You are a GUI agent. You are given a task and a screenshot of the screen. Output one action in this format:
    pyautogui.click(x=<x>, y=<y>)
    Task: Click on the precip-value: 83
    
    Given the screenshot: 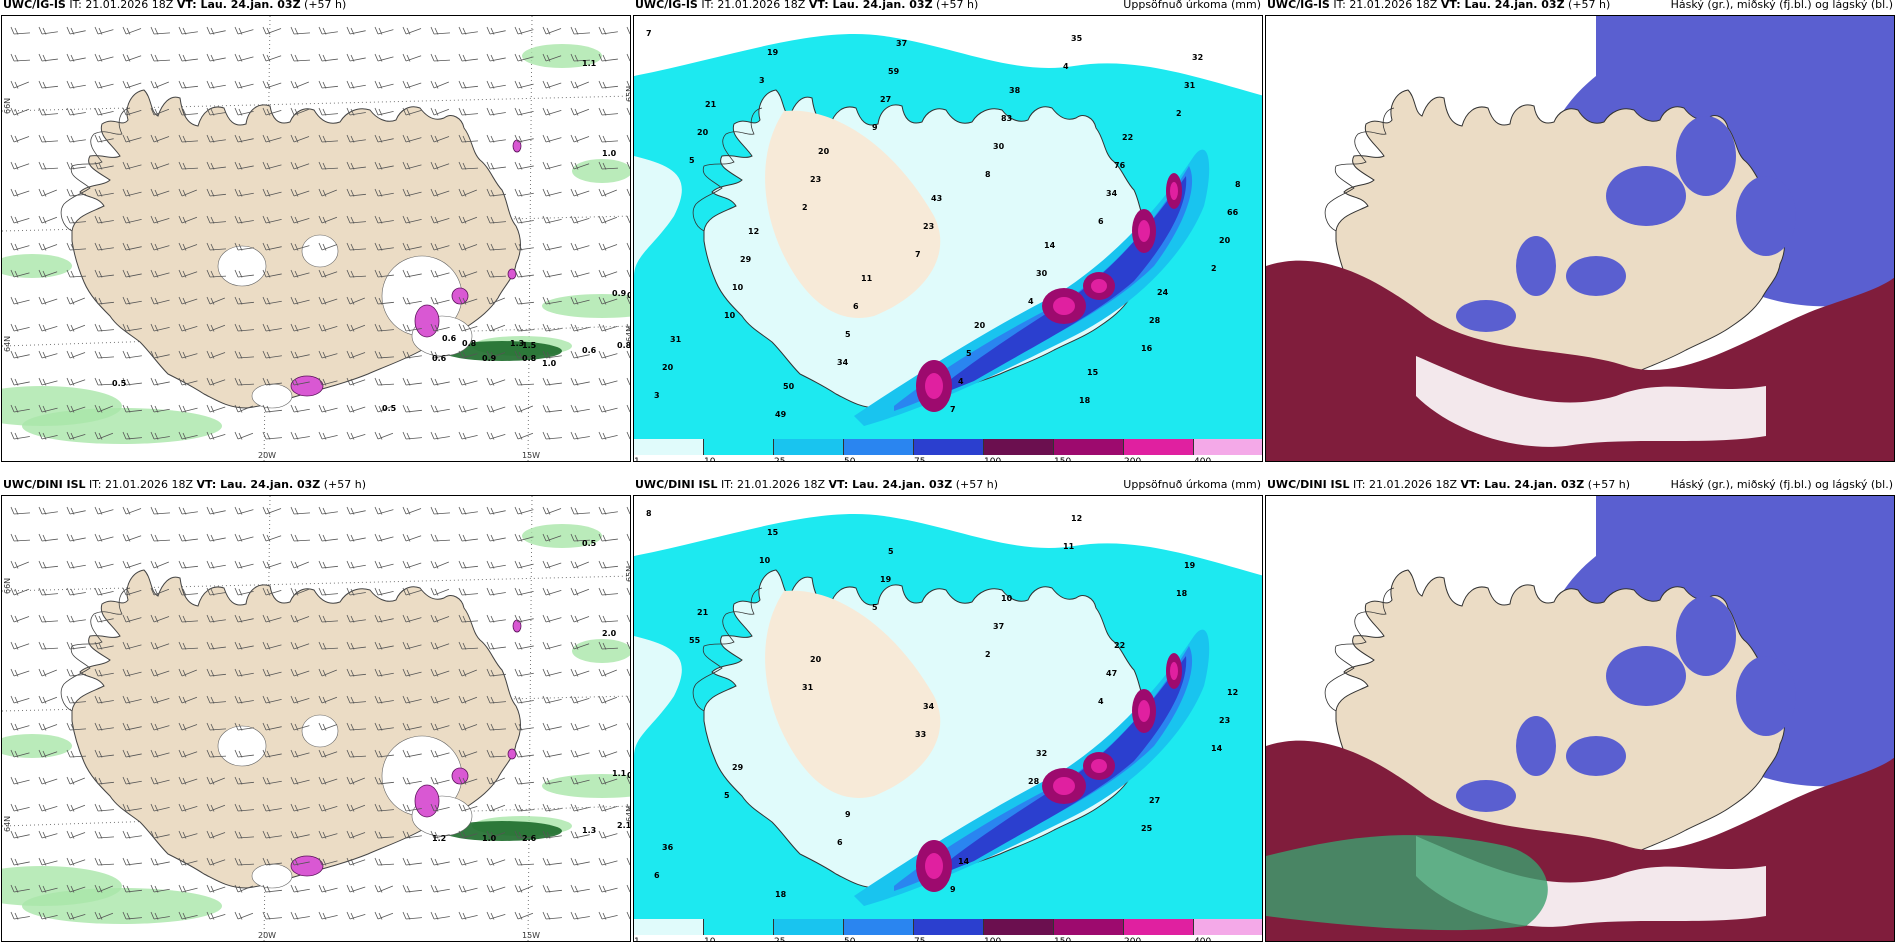 What is the action you would take?
    pyautogui.click(x=1006, y=118)
    